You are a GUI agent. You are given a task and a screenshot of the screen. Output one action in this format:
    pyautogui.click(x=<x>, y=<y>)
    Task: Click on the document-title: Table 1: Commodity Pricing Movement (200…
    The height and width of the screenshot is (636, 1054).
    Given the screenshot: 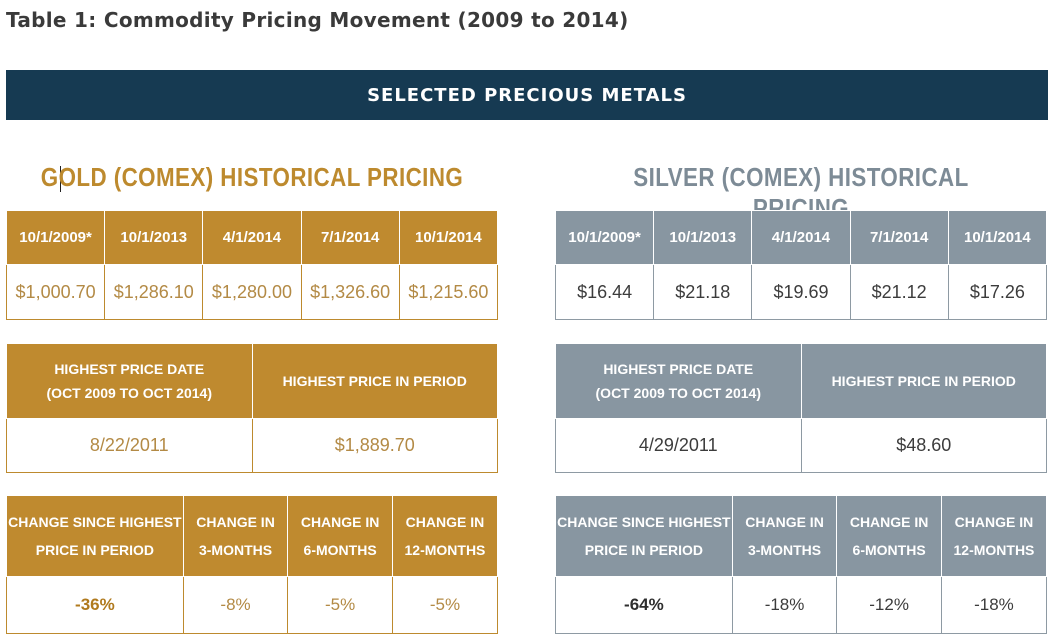 What is the action you would take?
    pyautogui.click(x=317, y=20)
    